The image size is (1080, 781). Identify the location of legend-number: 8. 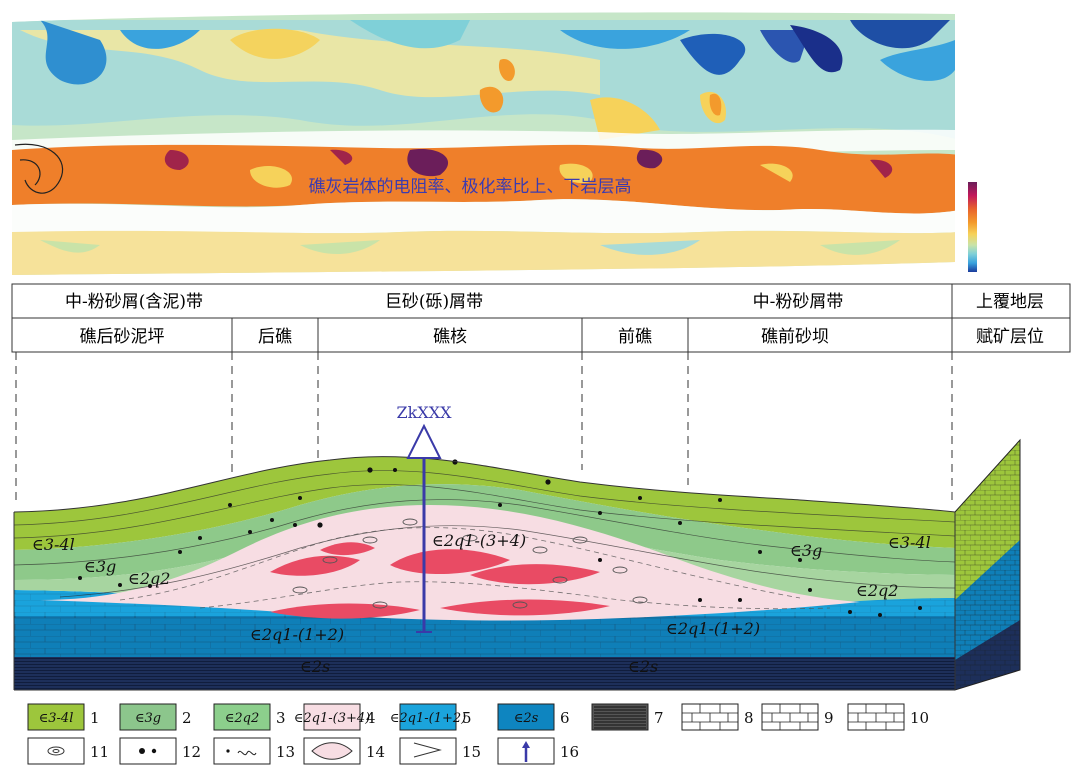
(749, 718).